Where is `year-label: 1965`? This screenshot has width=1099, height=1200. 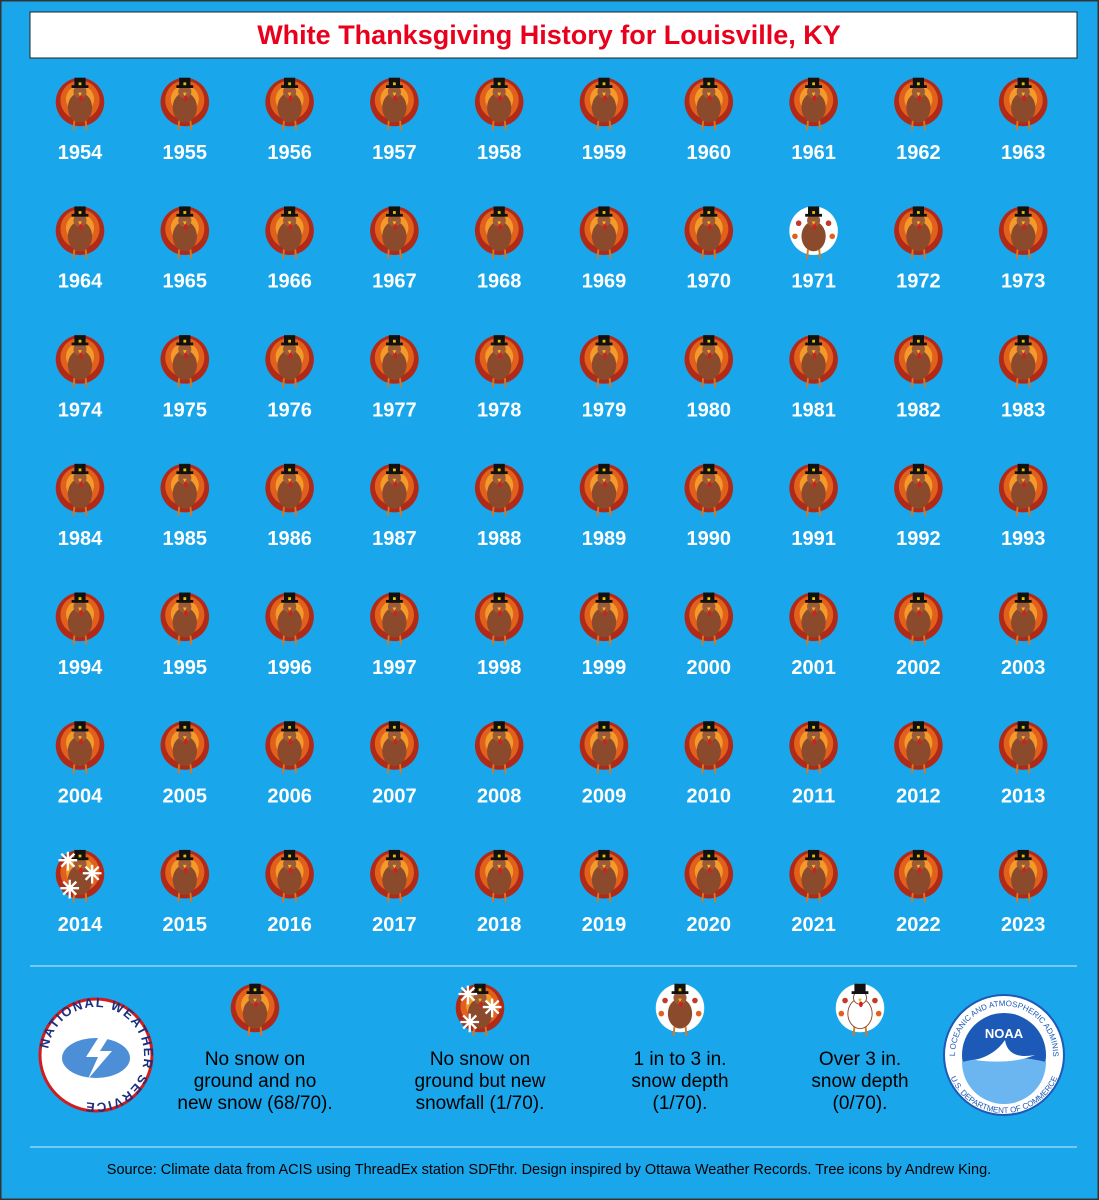 year-label: 1965 is located at coordinates (185, 282).